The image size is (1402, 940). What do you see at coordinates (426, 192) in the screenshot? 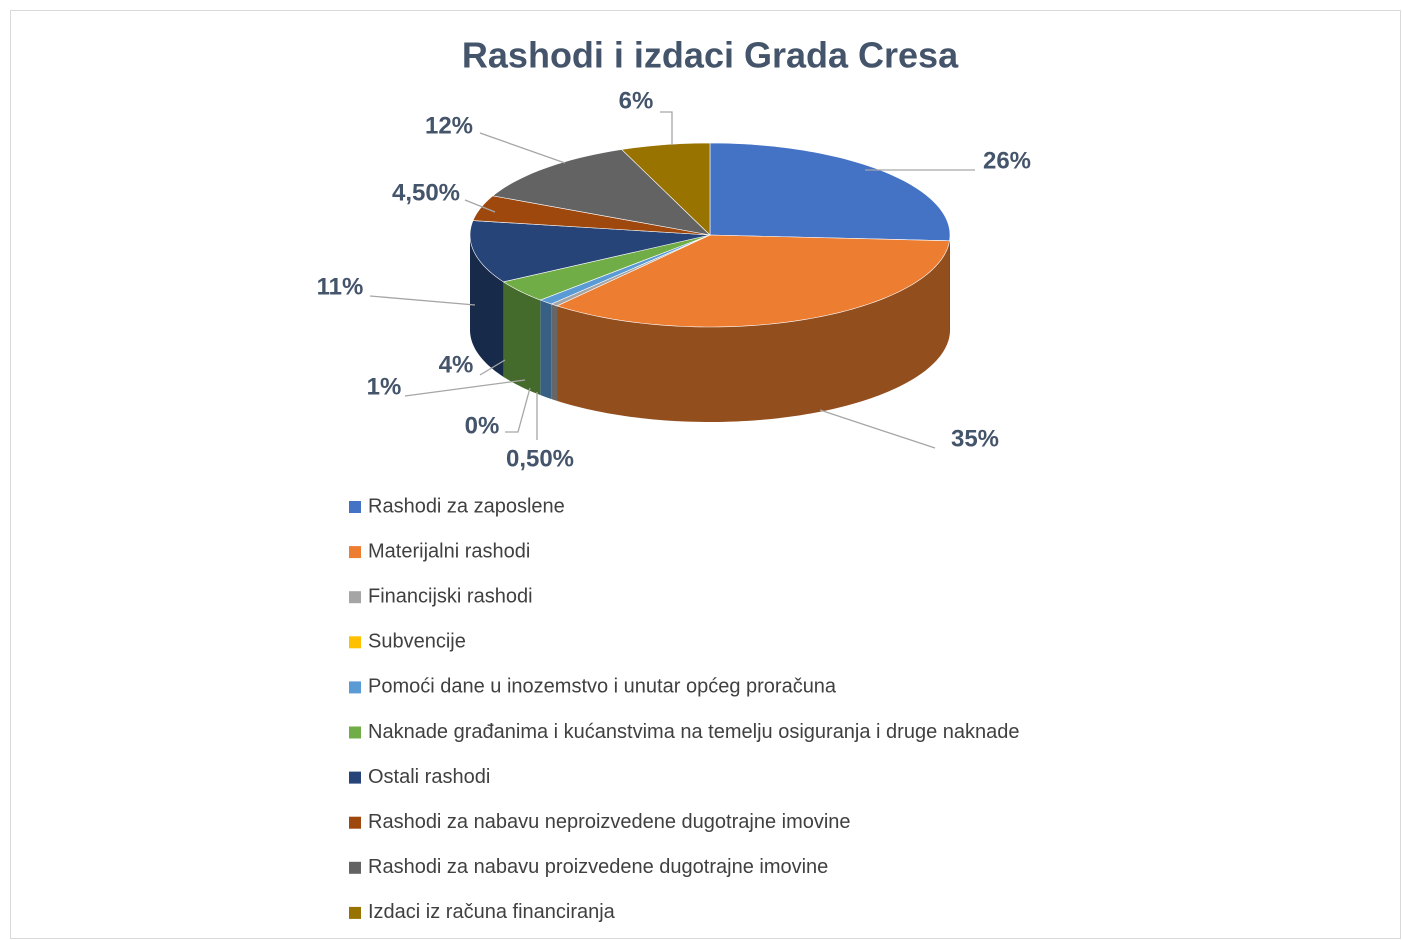
I see `data-label: 4,50%` at bounding box center [426, 192].